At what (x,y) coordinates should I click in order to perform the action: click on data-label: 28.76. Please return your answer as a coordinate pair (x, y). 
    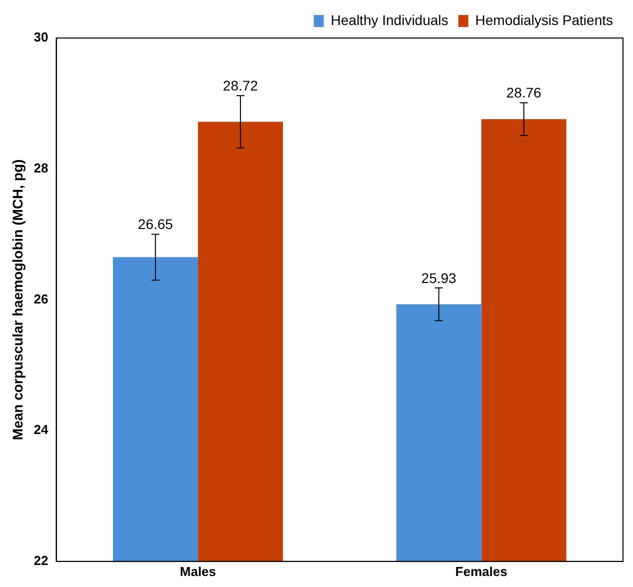
    Looking at the image, I should click on (524, 92).